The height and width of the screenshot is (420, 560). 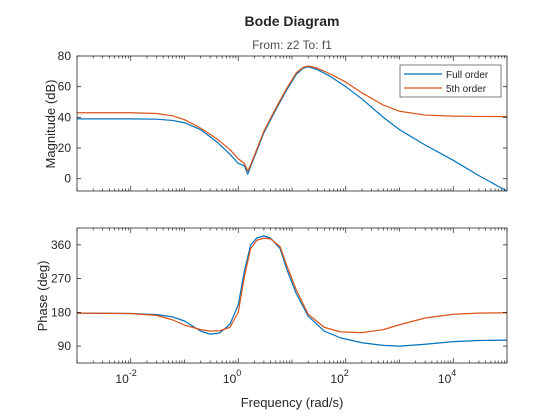 What do you see at coordinates (467, 75) in the screenshot?
I see `legend-label-full-order: Full order` at bounding box center [467, 75].